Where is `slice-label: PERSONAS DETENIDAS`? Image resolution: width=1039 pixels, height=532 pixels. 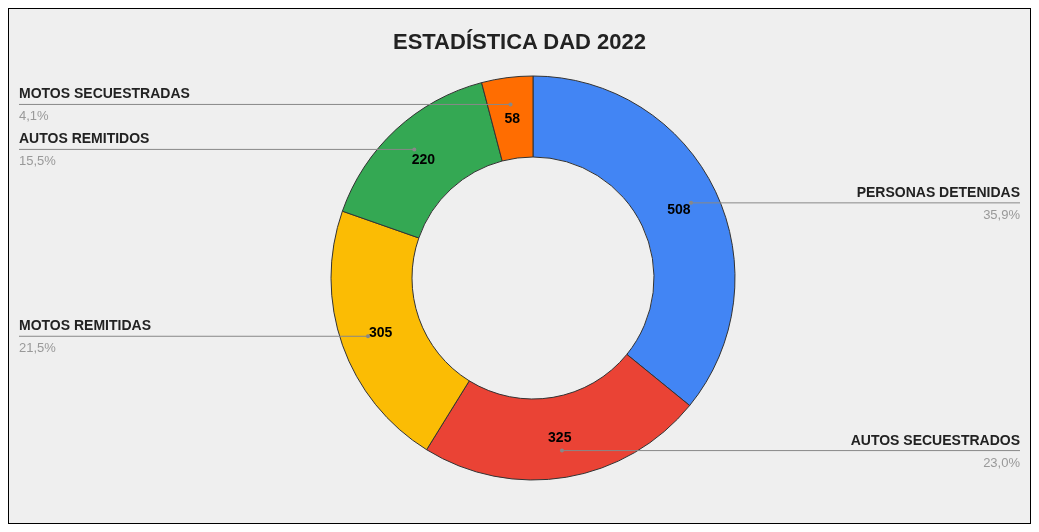 slice-label: PERSONAS DETENIDAS is located at coordinates (938, 191).